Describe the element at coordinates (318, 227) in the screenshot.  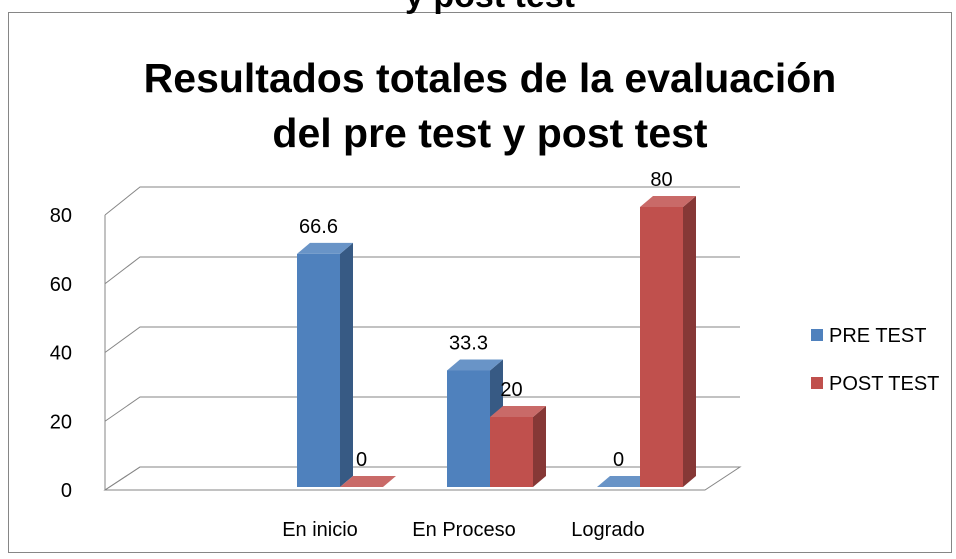
I see `data-label: 66.6` at that location.